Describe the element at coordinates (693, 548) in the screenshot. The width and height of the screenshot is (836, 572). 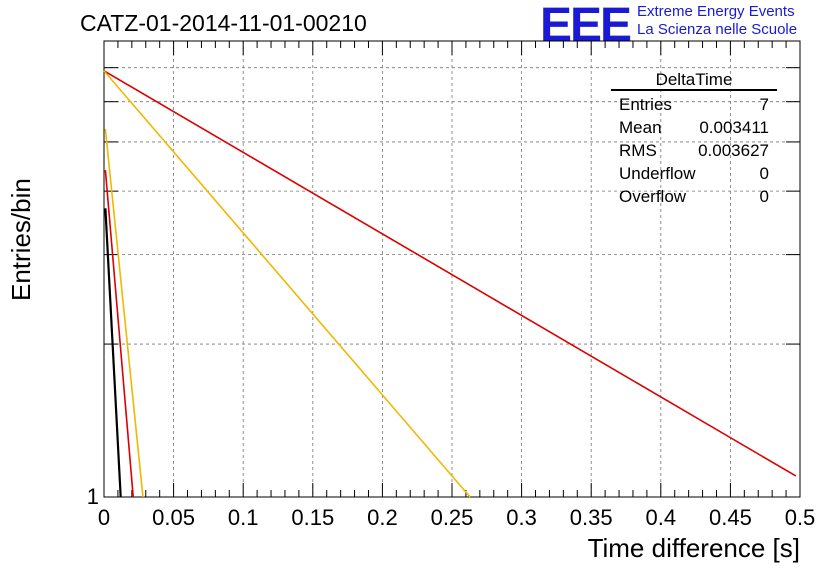
I see `x-axis-label: Time difference [s]` at that location.